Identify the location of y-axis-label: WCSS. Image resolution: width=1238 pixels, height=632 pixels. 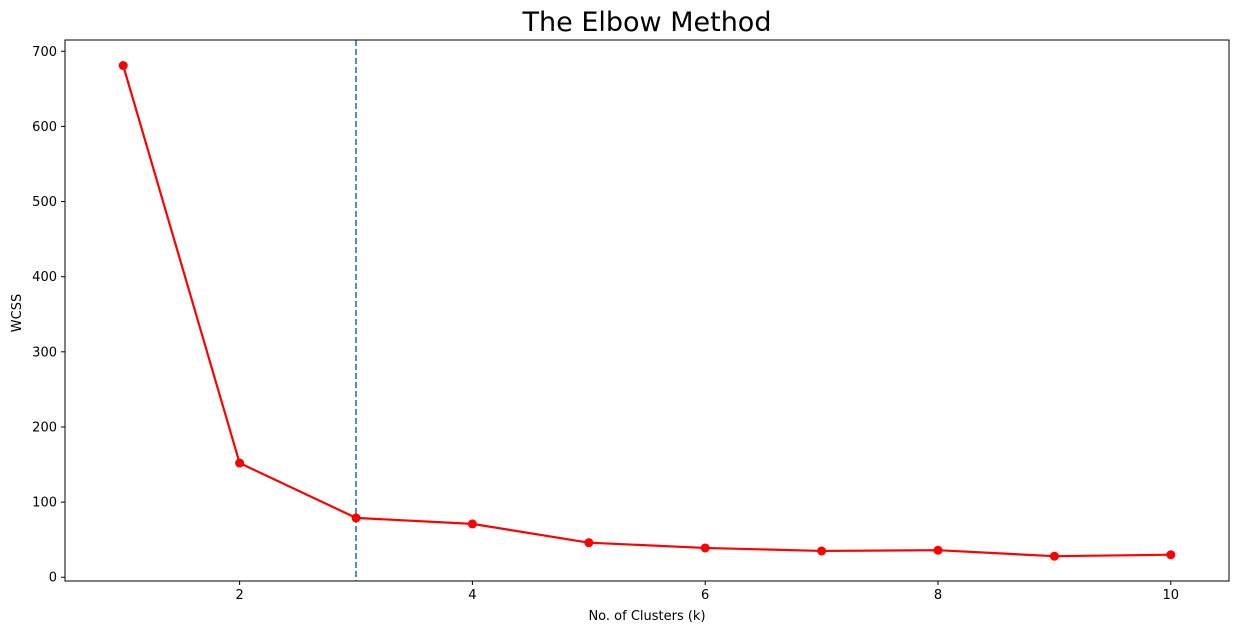
(17, 313).